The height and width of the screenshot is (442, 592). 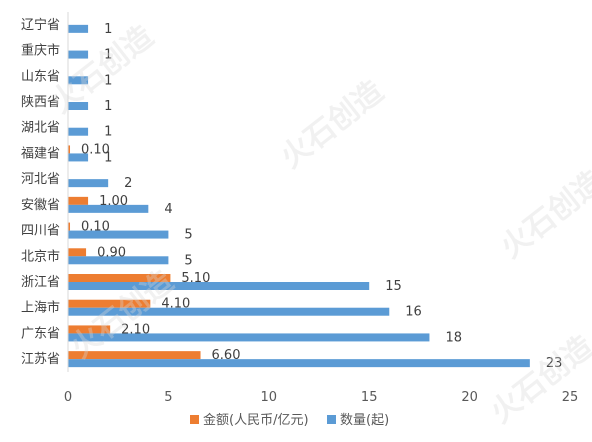 I want to click on amount-data-label: 6.60, so click(x=226, y=355).